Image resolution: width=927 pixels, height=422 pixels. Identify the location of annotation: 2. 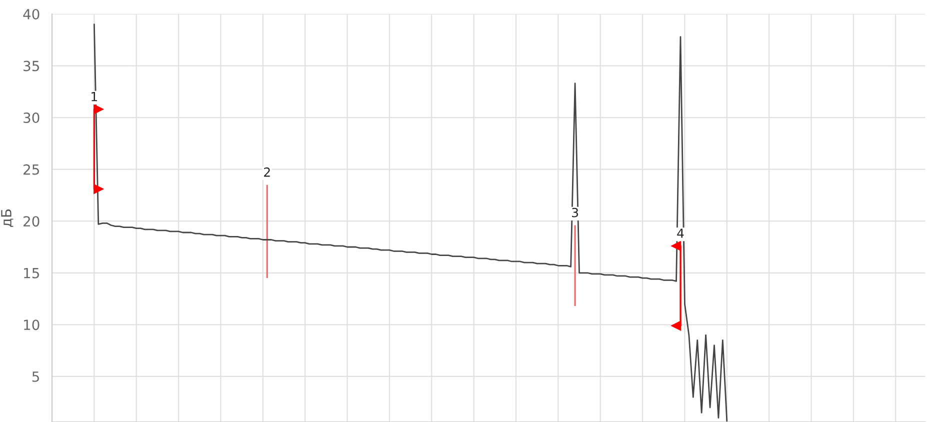
(267, 172).